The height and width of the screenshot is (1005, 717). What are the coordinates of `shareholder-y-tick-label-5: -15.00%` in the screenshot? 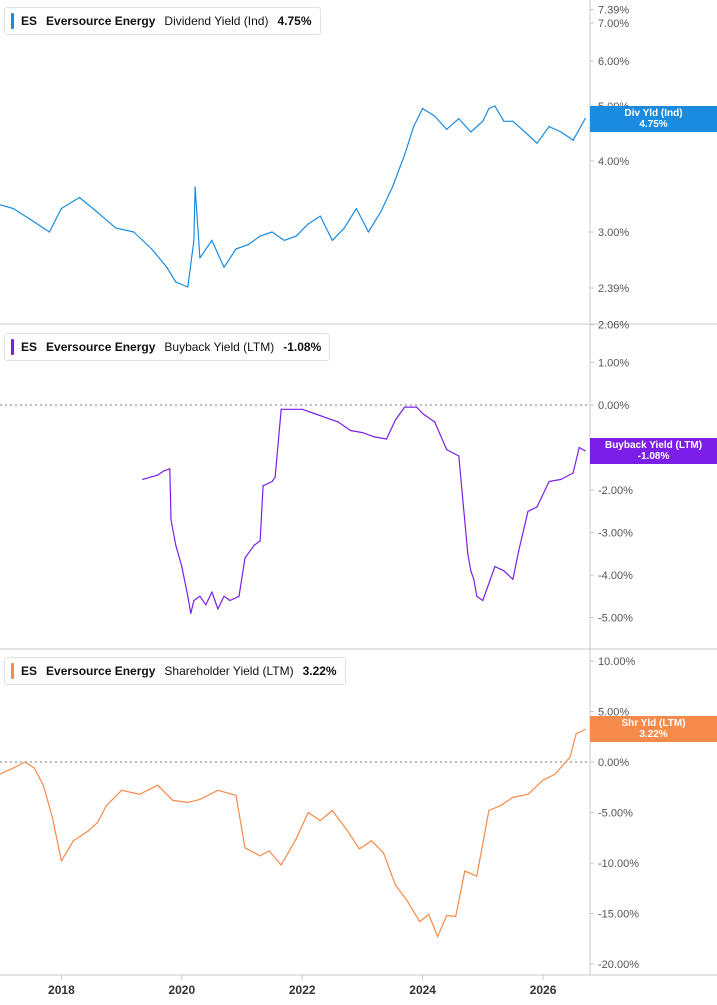 It's located at (618, 915).